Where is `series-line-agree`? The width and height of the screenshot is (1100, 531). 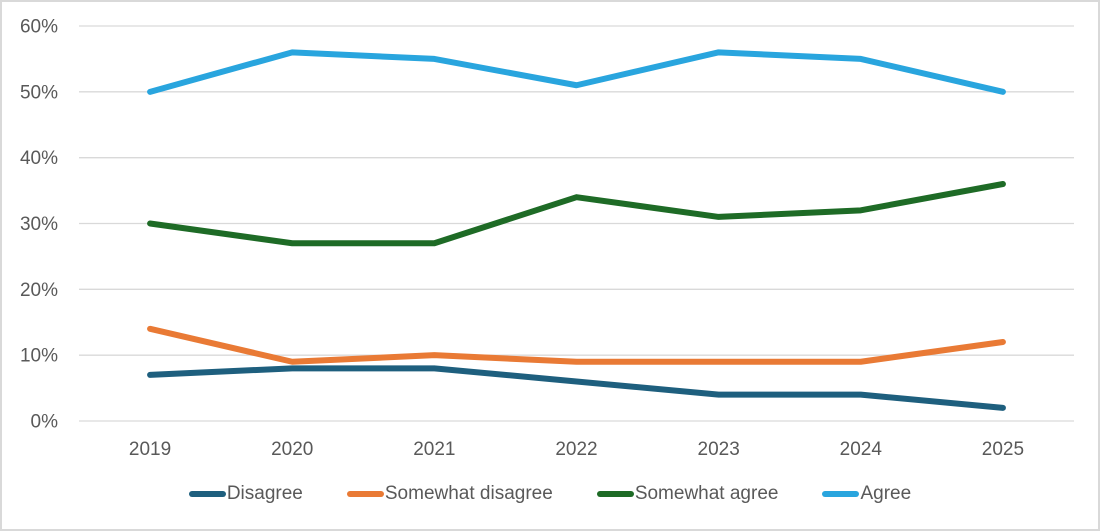 series-line-agree is located at coordinates (576, 72).